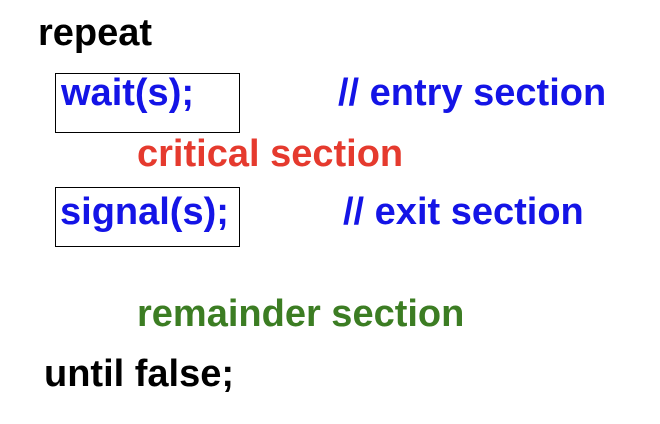  Describe the element at coordinates (139, 374) in the screenshot. I see `until-statement: until false;` at that location.